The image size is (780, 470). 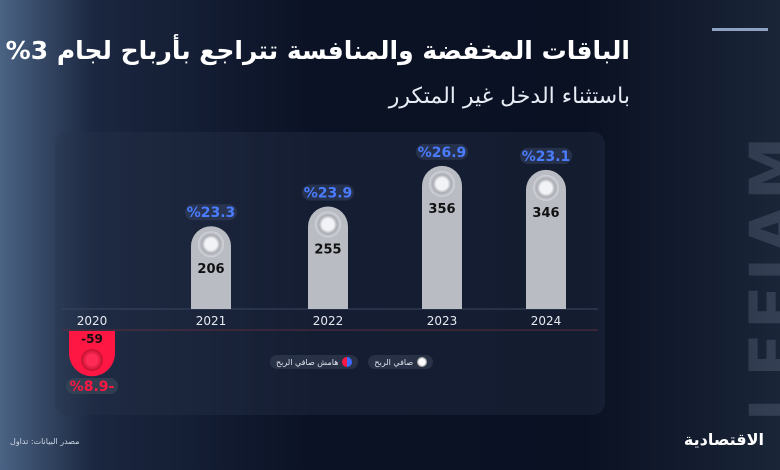 What do you see at coordinates (441, 209) in the screenshot?
I see `profit-value-label: 356` at bounding box center [441, 209].